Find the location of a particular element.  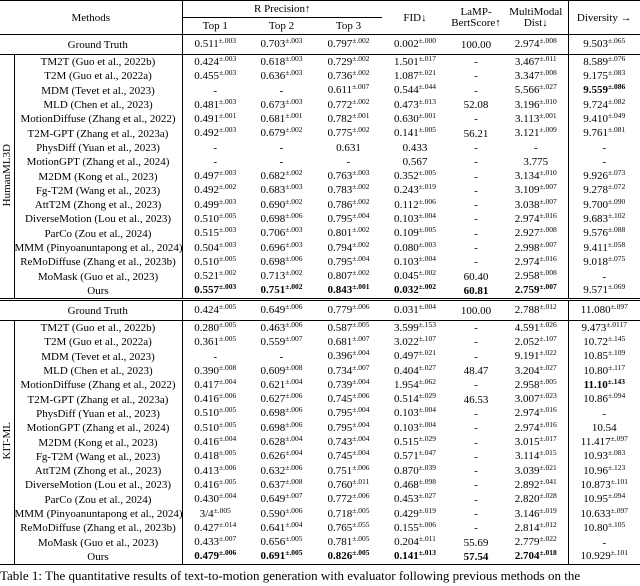

value-cell: 0.739±.004 is located at coordinates (348, 385).